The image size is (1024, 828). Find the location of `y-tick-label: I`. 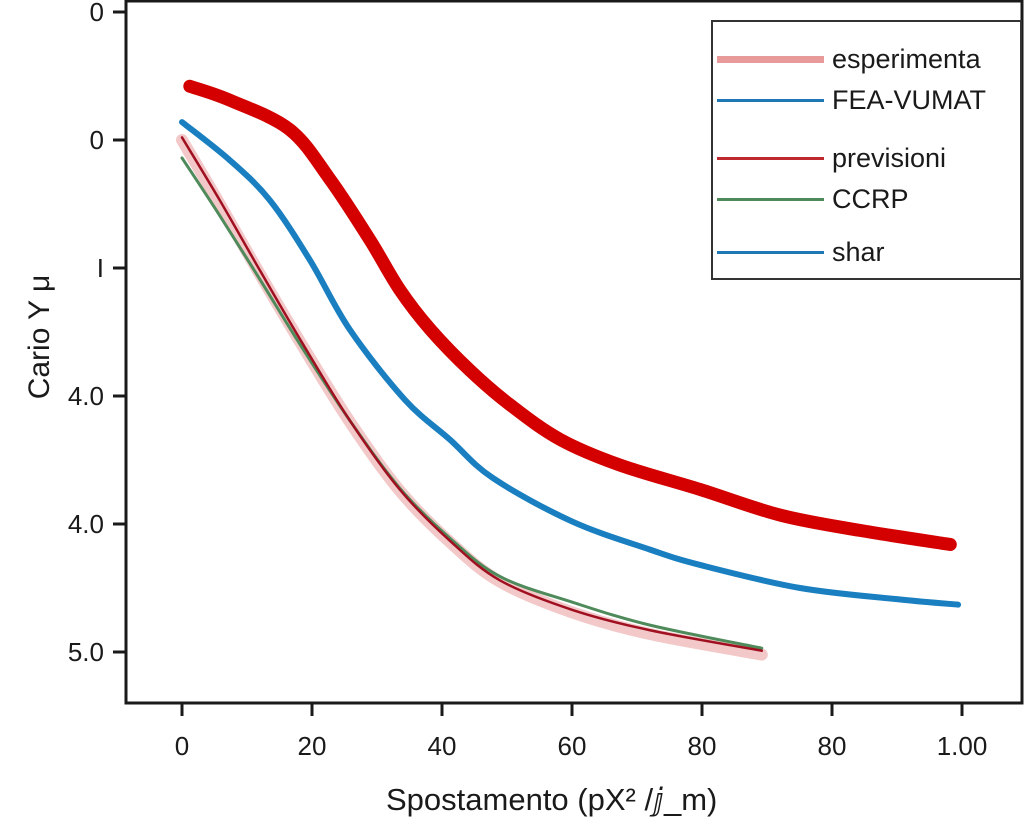

y-tick-label: I is located at coordinates (100, 268).